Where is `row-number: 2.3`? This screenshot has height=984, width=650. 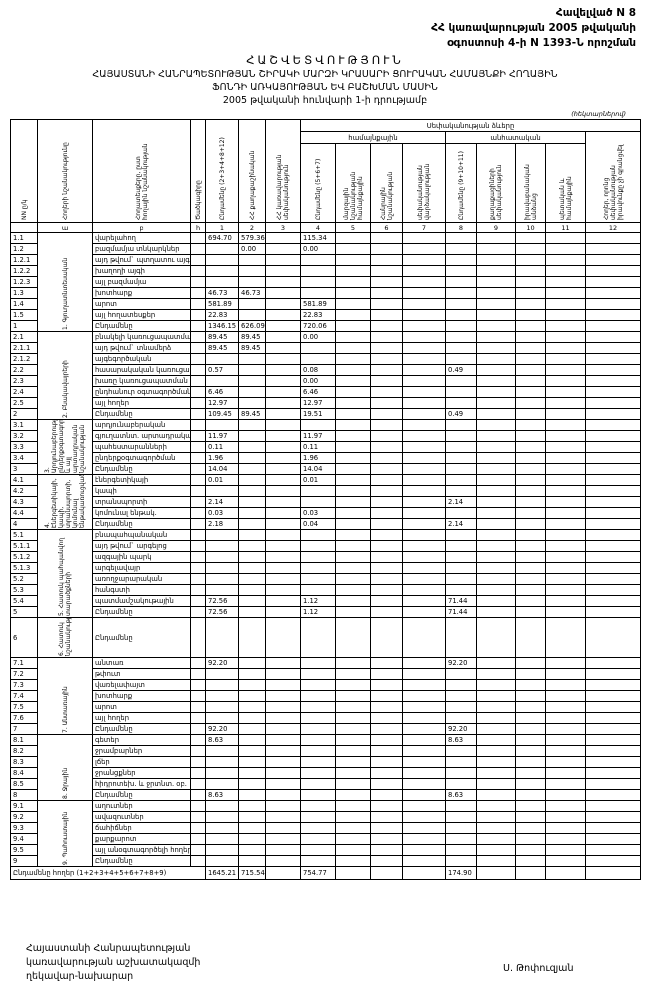 row-number: 2.3 is located at coordinates (24, 381).